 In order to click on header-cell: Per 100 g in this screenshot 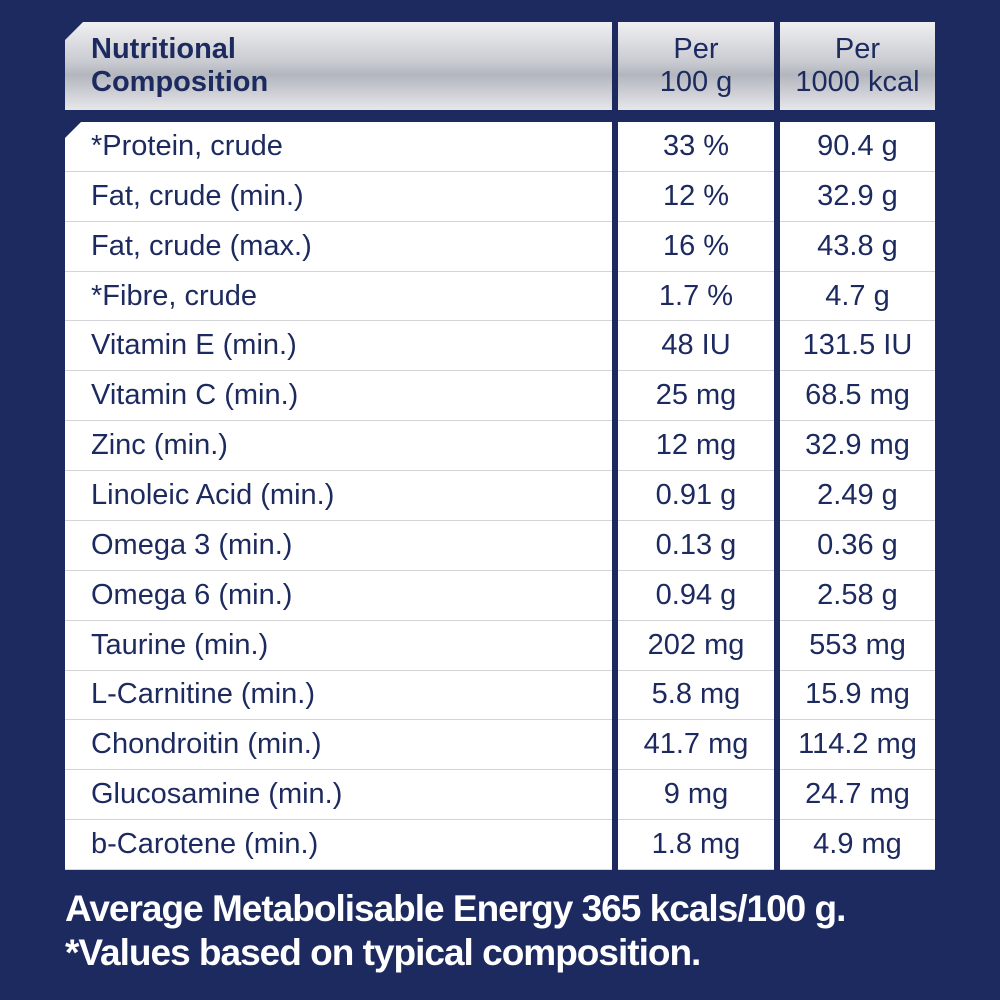, I will do `click(696, 66)`.